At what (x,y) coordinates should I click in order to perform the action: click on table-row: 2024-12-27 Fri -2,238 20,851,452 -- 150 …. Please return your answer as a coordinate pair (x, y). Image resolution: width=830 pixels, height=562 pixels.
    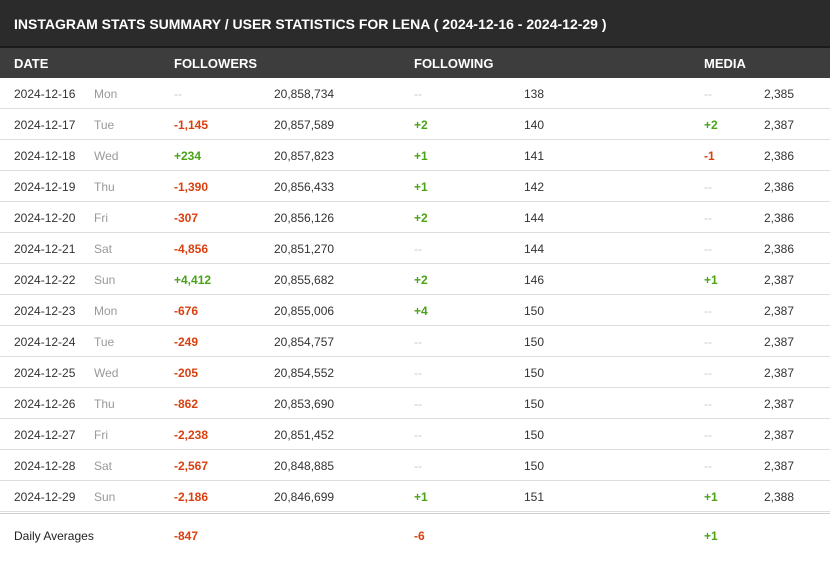
    Looking at the image, I should click on (415, 434).